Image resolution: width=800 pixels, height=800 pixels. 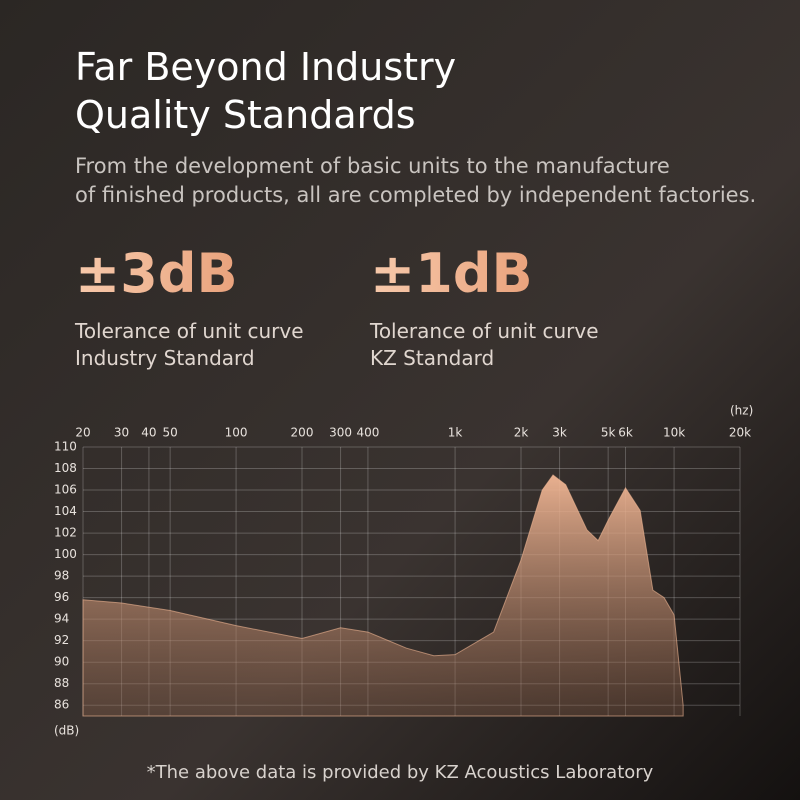 I want to click on x-tick-label: 10k, so click(x=674, y=433).